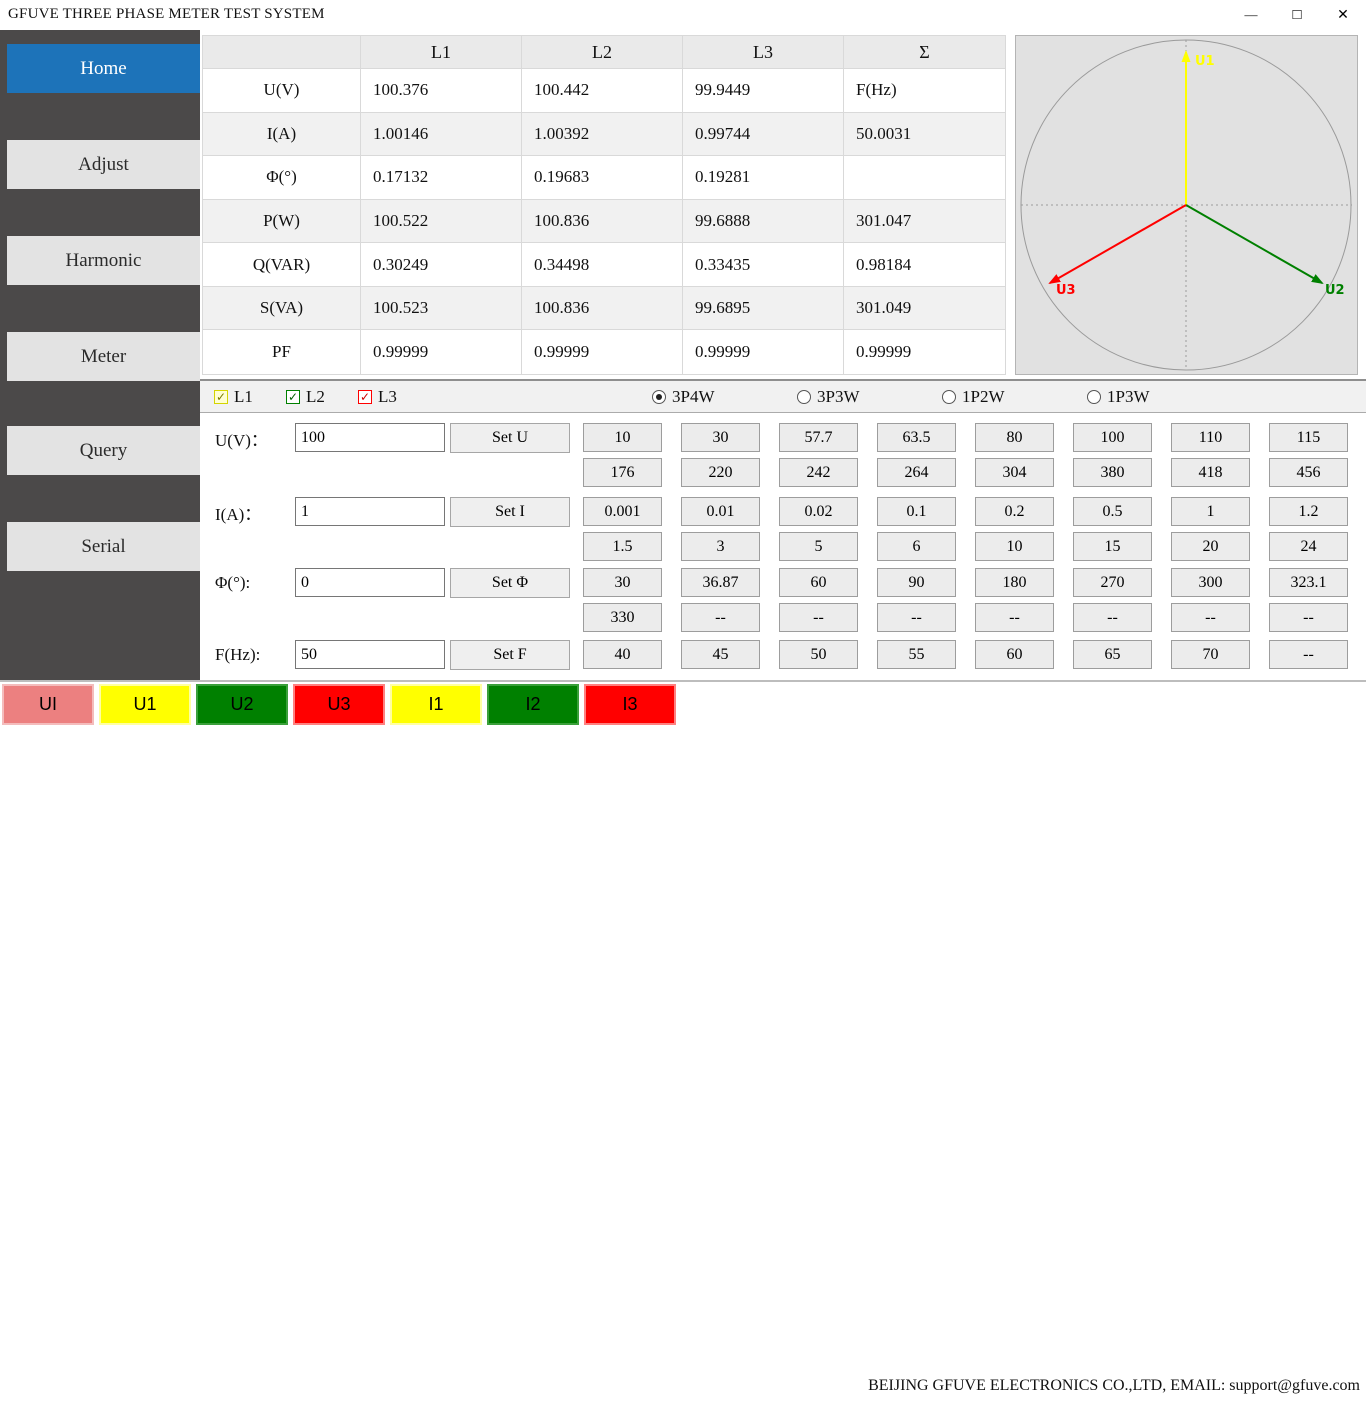 The width and height of the screenshot is (1366, 1410). I want to click on preset-button: 456, so click(1308, 472).